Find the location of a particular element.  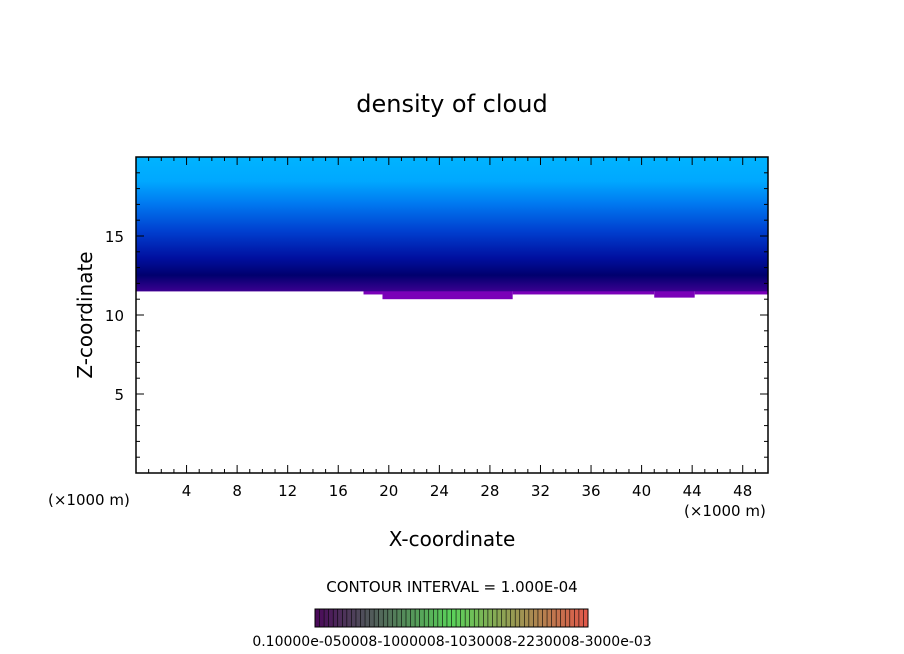

y-axis-label: Z-coordinate is located at coordinates (85, 314).